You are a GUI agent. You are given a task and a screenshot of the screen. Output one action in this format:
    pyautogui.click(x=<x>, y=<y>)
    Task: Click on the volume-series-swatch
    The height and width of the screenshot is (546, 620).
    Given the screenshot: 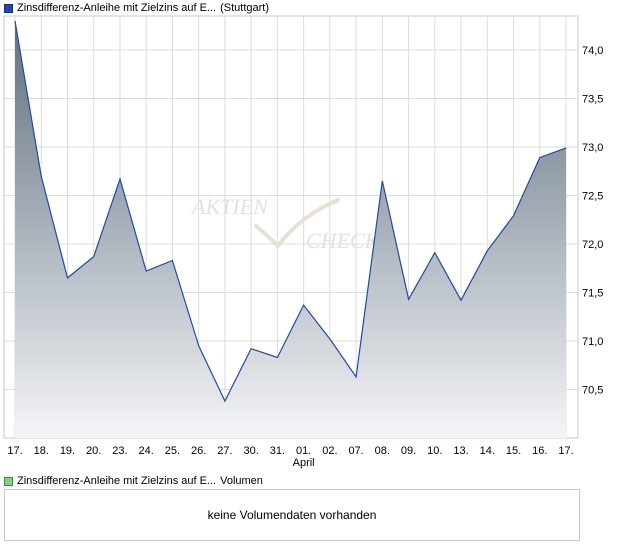 What is the action you would take?
    pyautogui.click(x=8, y=481)
    